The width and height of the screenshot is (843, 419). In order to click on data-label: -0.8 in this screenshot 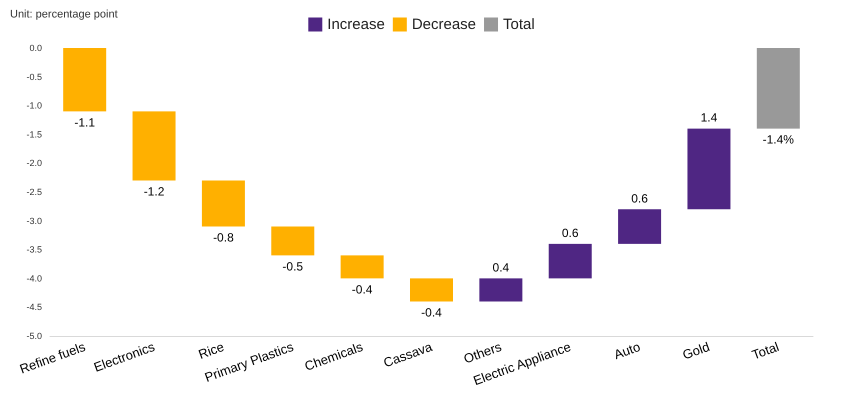, I will do `click(223, 237)`.